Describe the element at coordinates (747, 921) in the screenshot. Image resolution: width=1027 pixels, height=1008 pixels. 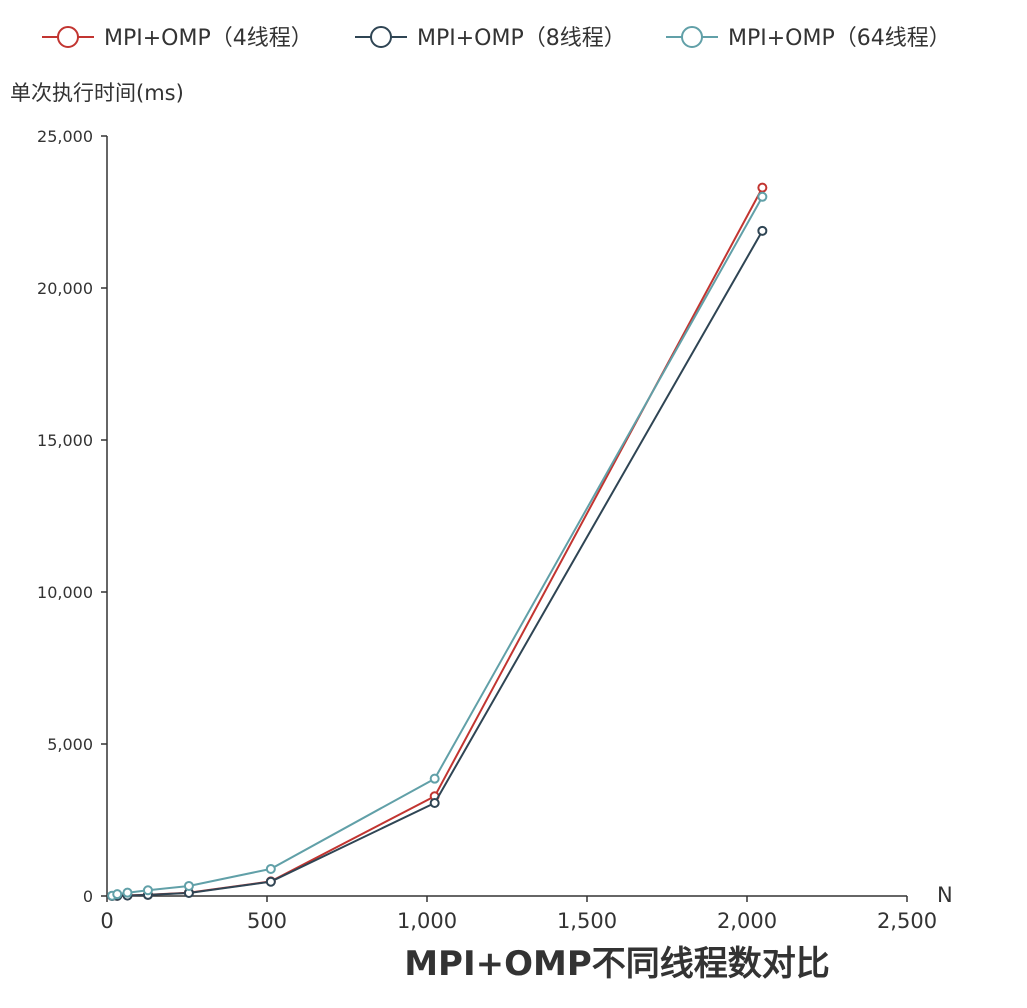
I see `x-tick-label: 2,000` at that location.